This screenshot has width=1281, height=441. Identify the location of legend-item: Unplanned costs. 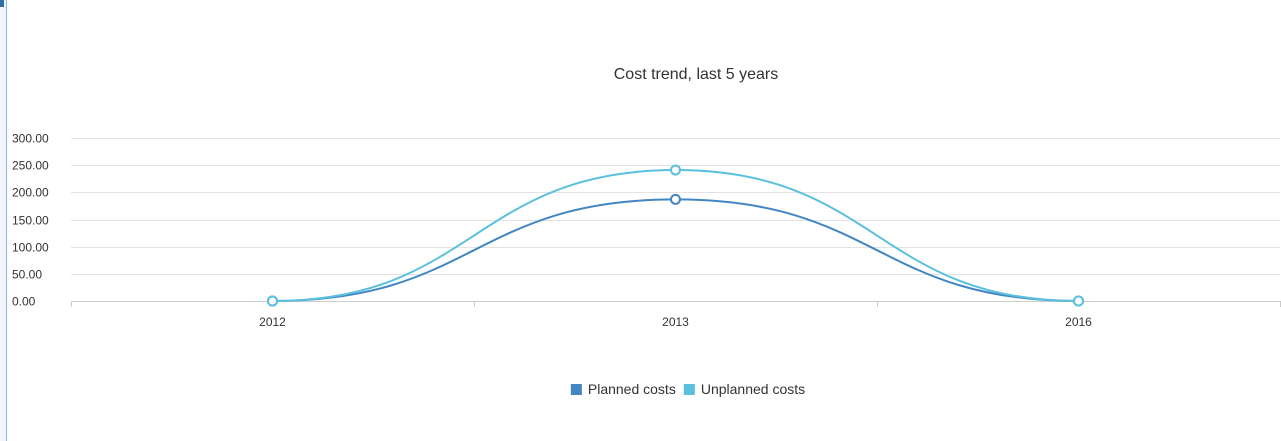
(744, 389).